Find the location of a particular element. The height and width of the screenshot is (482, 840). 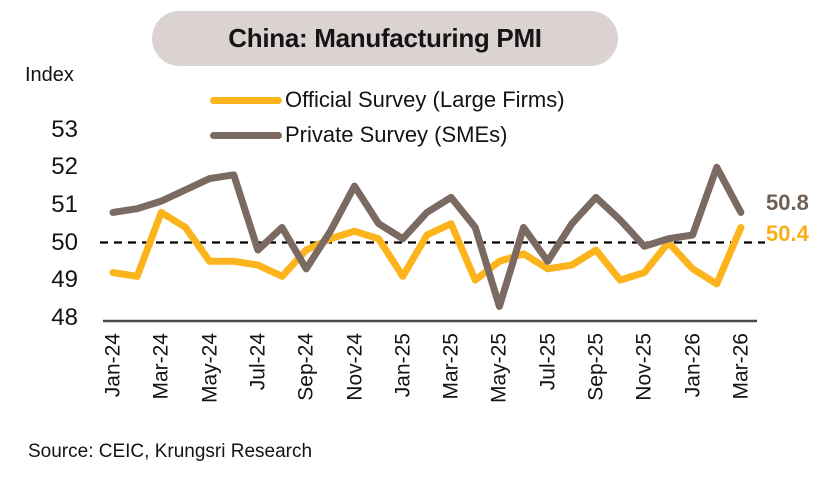

page-title: China: Manufacturing PMI is located at coordinates (385, 38).